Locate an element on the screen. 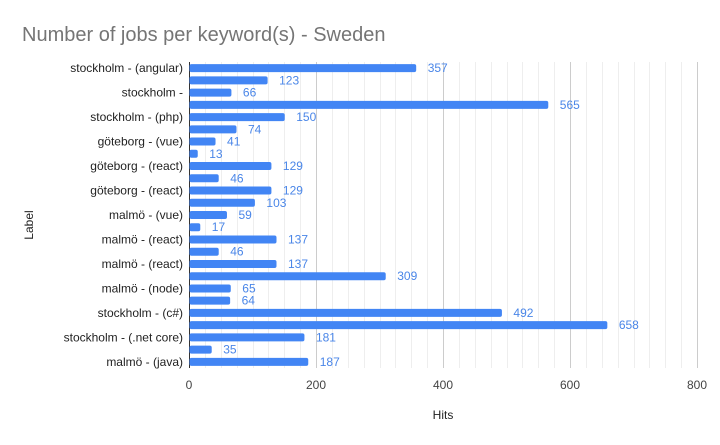 The height and width of the screenshot is (445, 720). category-label: stockholm - (php) is located at coordinates (136, 117).